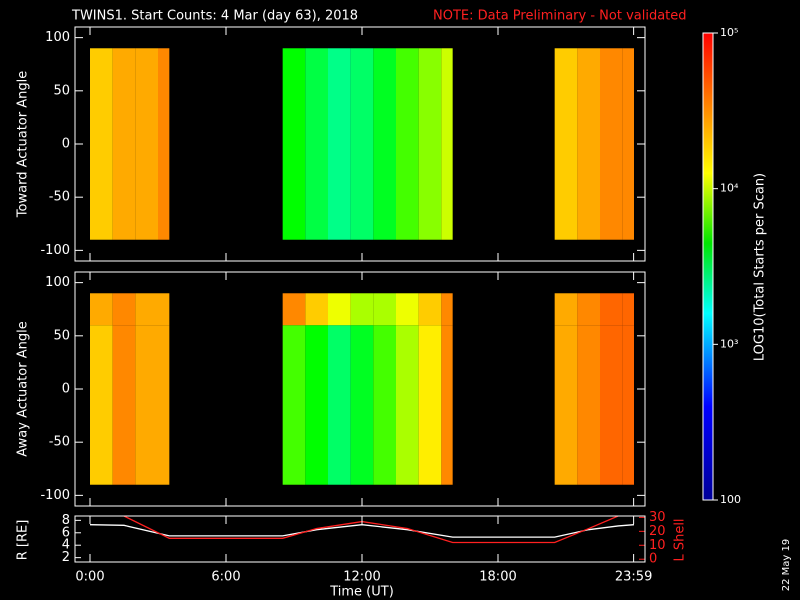 This screenshot has height=600, width=800. I want to click on y2-tick-label: 20, so click(657, 531).